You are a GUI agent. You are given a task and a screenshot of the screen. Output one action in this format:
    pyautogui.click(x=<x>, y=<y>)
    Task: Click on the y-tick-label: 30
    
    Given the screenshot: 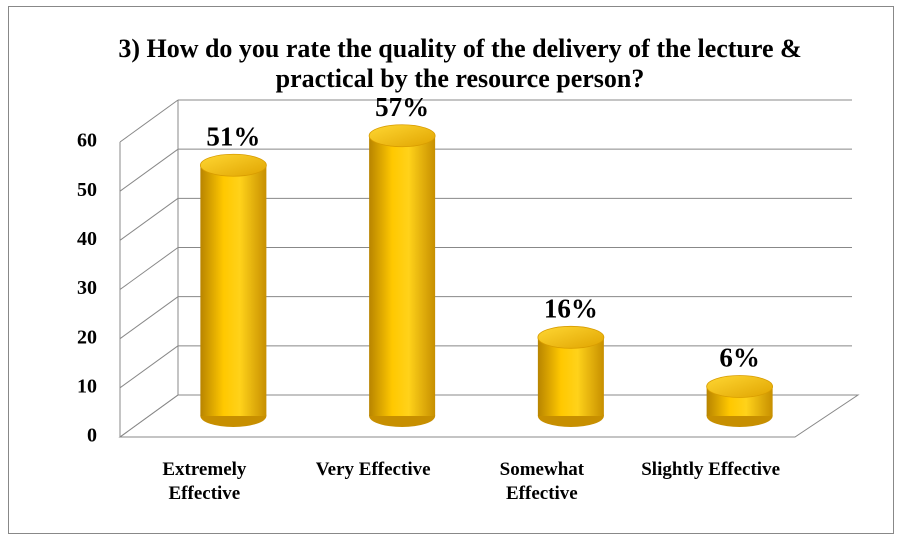 What is the action you would take?
    pyautogui.click(x=87, y=288)
    